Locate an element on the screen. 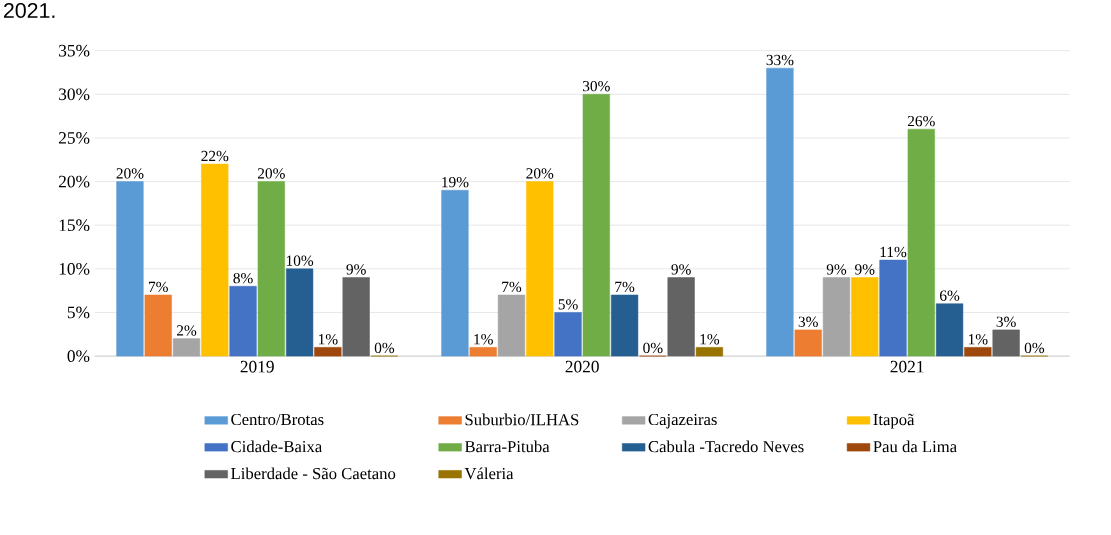  legend-label: Cajazeiras is located at coordinates (682, 421).